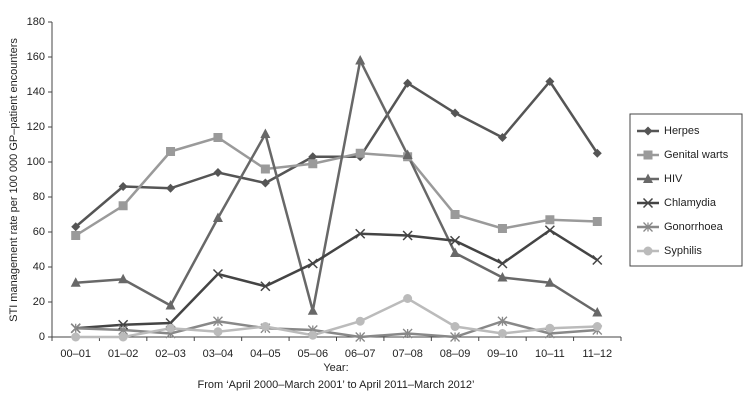 This screenshot has width=750, height=400. What do you see at coordinates (336, 329) in the screenshot?
I see `series-line` at bounding box center [336, 329].